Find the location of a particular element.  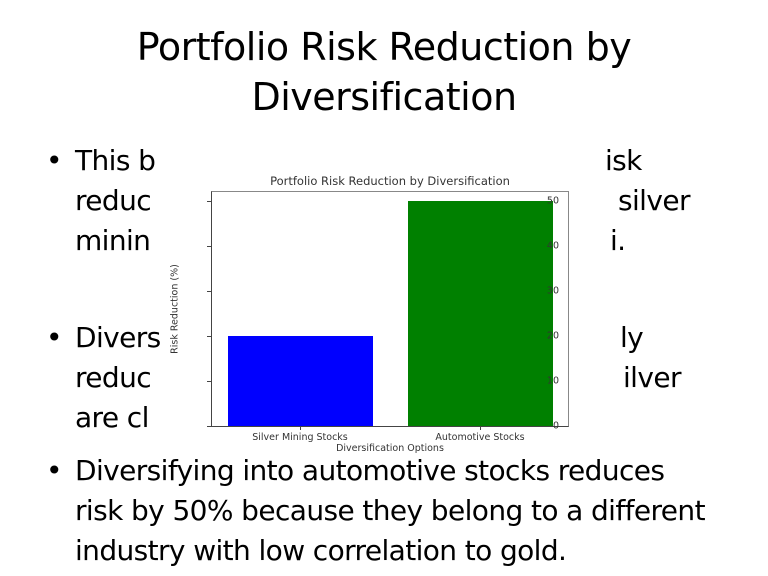

y-tick-label: 10 is located at coordinates (552, 381).